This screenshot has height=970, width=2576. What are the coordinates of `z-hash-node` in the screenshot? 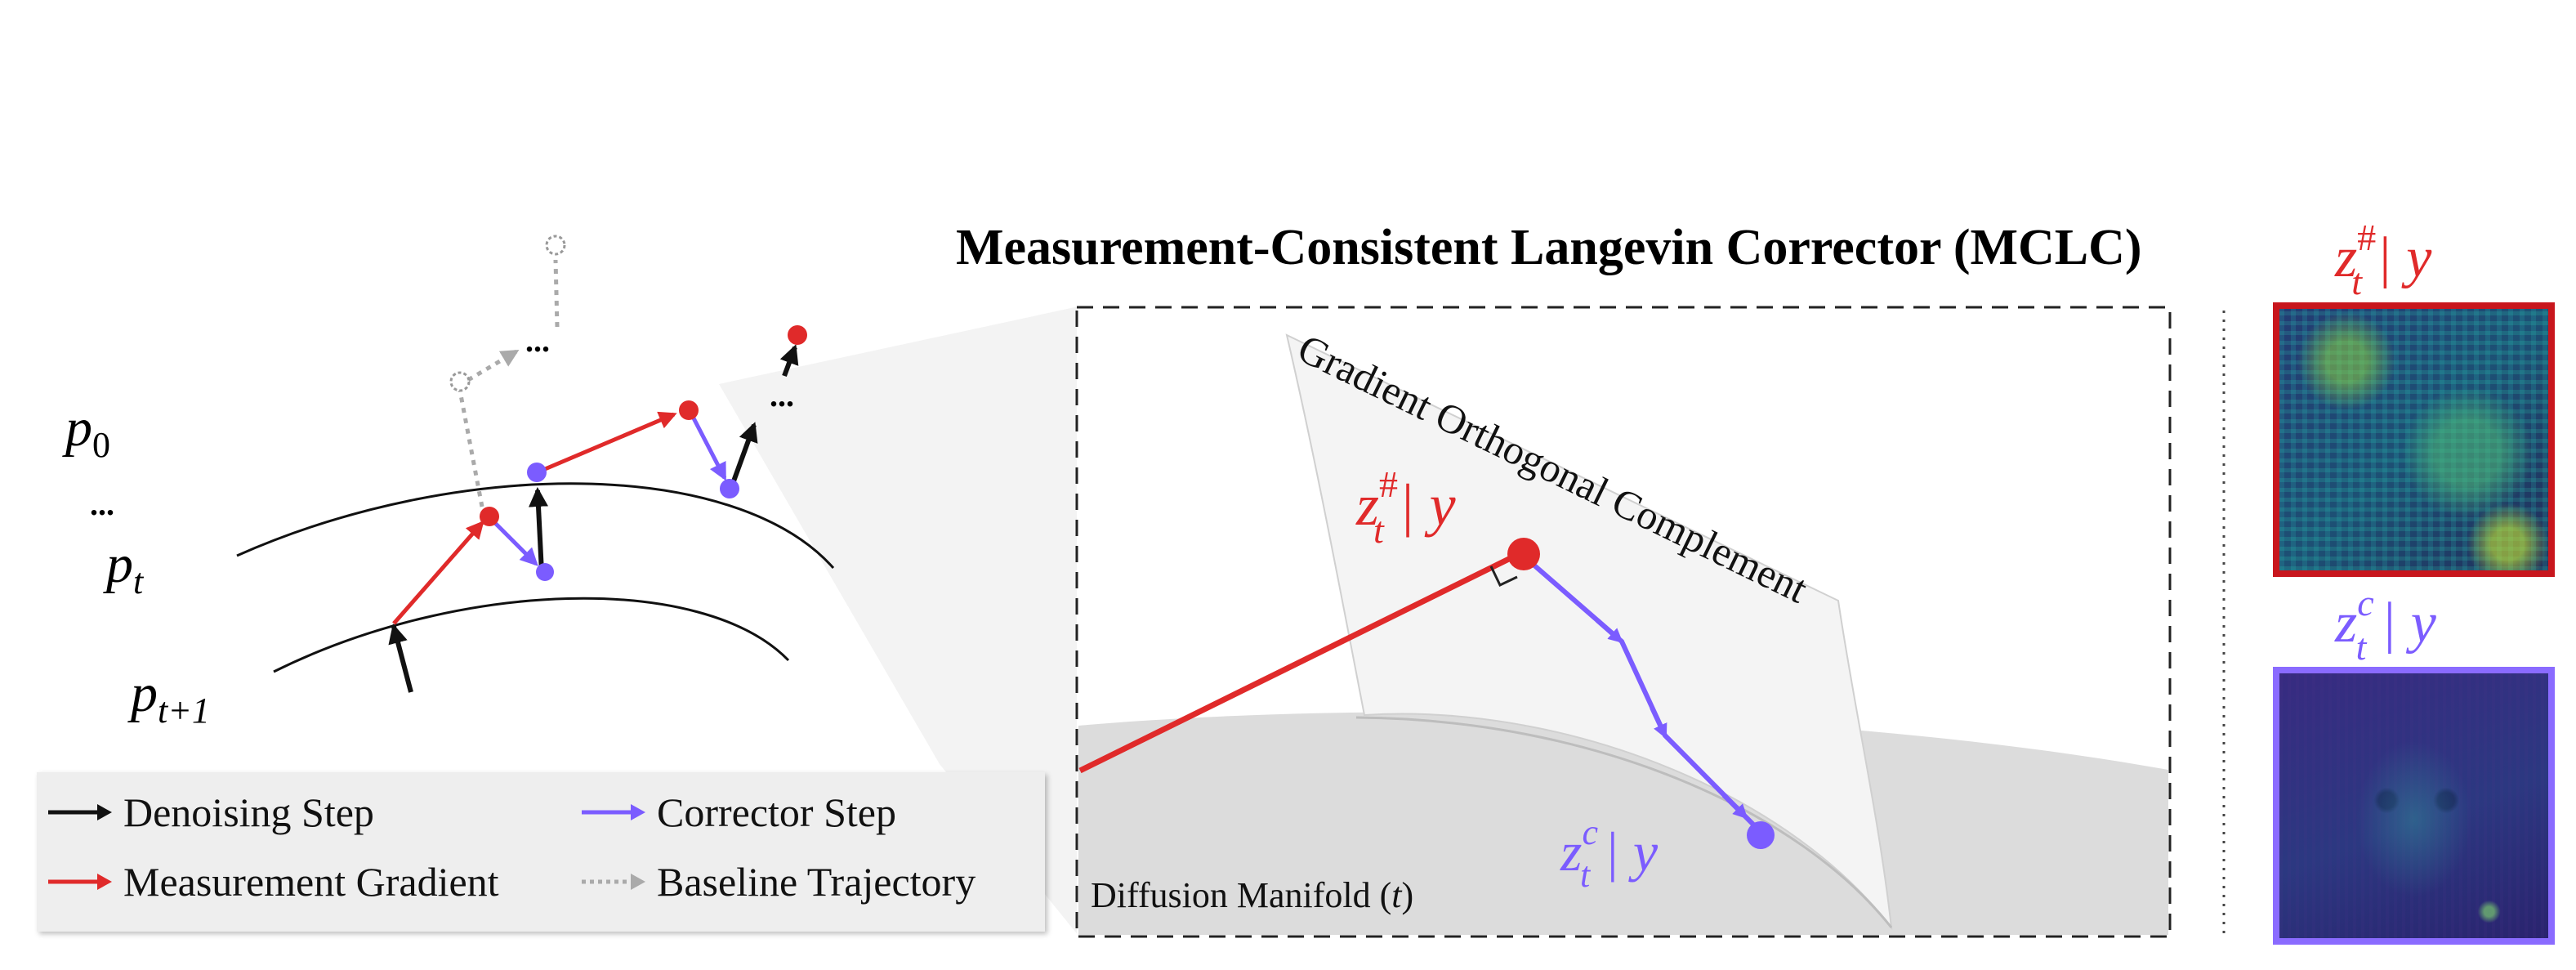 It's located at (1523, 554).